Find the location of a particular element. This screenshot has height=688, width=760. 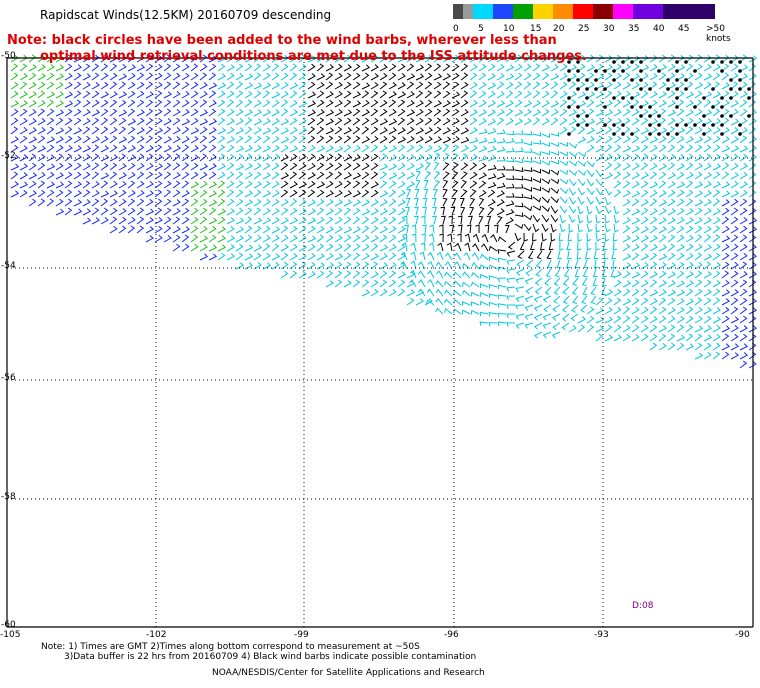

latitude-tick-label: -50 is located at coordinates (8, 56).